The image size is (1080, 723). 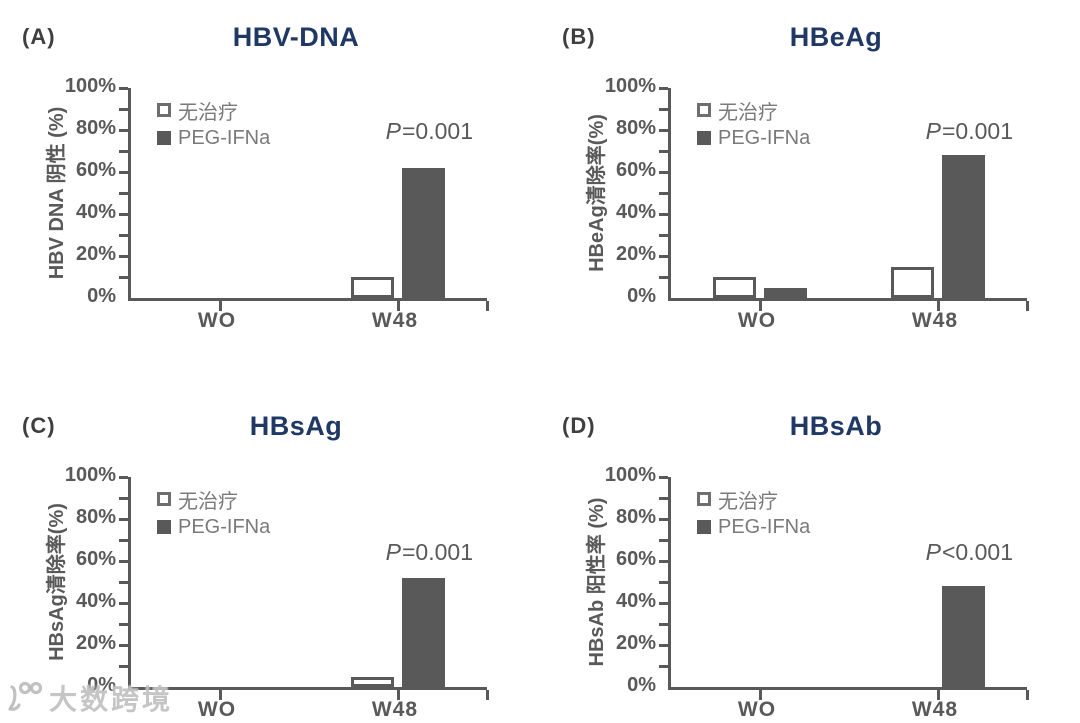 What do you see at coordinates (579, 36) in the screenshot?
I see `panel-b-label: (B)` at bounding box center [579, 36].